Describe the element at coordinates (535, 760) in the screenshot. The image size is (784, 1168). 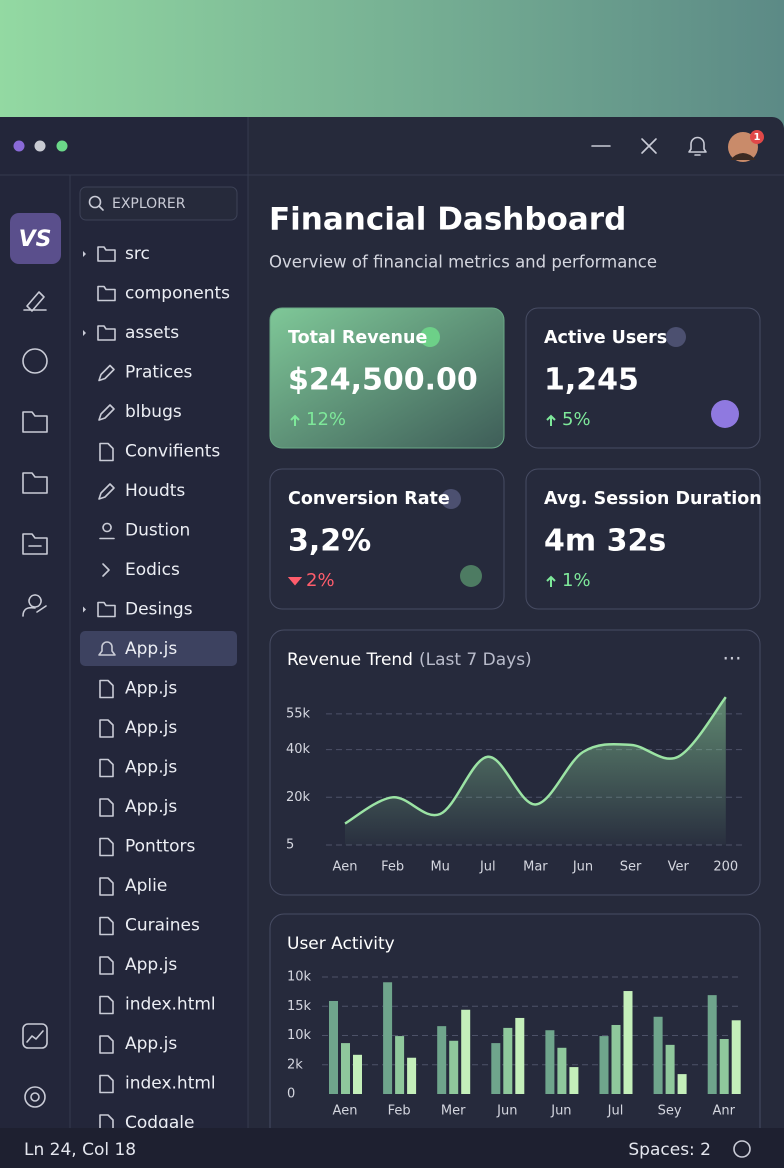
I see `line` at that location.